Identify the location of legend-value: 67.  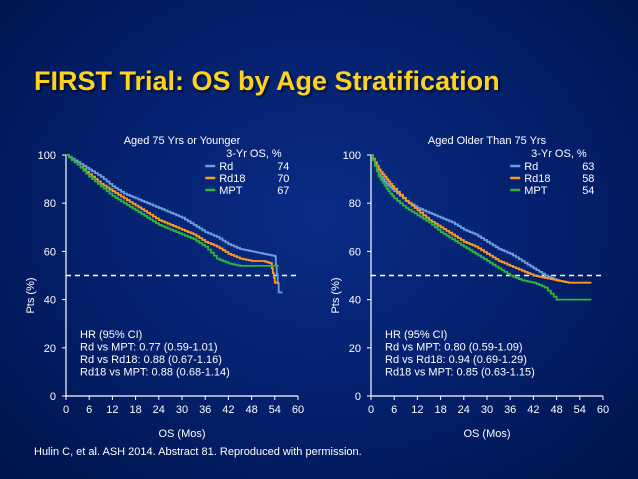
(283, 191).